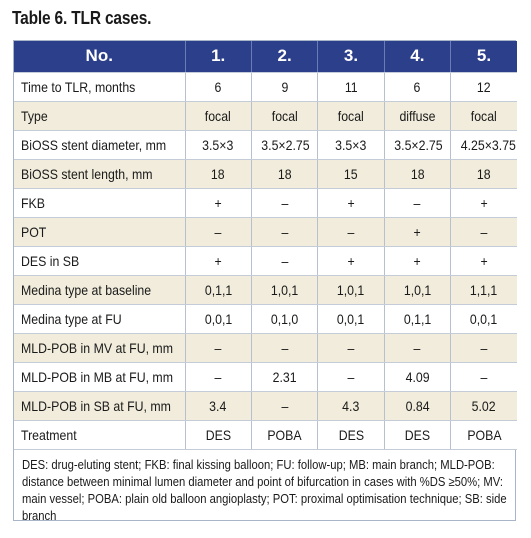 Image resolution: width=531 pixels, height=538 pixels. I want to click on cell-value: 0.84, so click(417, 405).